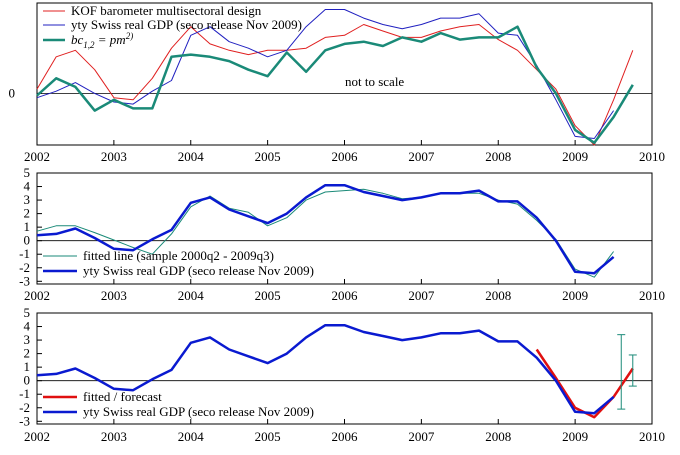  Describe the element at coordinates (130, 36) in the screenshot. I see `legend-label-bc-superscript: 2)` at that location.